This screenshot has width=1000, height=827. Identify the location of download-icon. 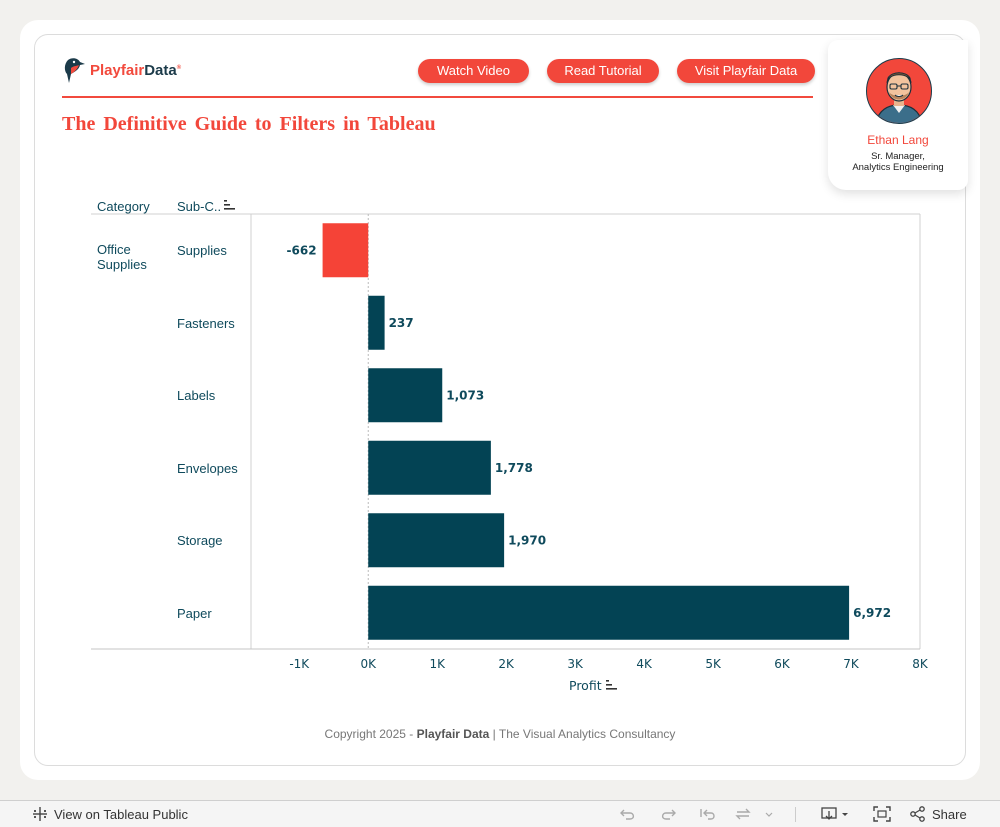
(836, 814).